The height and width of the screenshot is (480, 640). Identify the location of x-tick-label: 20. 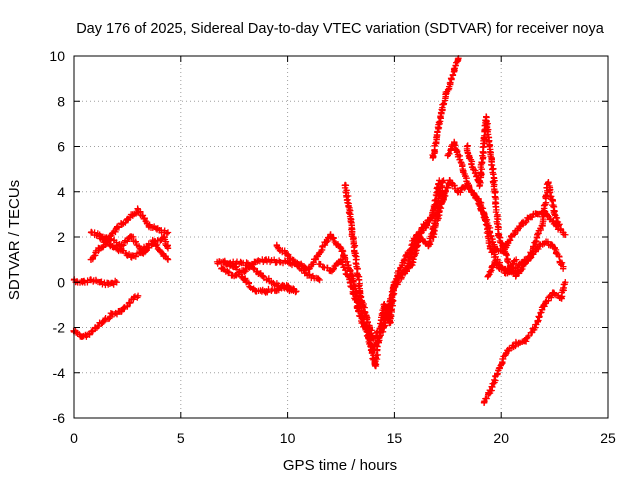
(501, 438).